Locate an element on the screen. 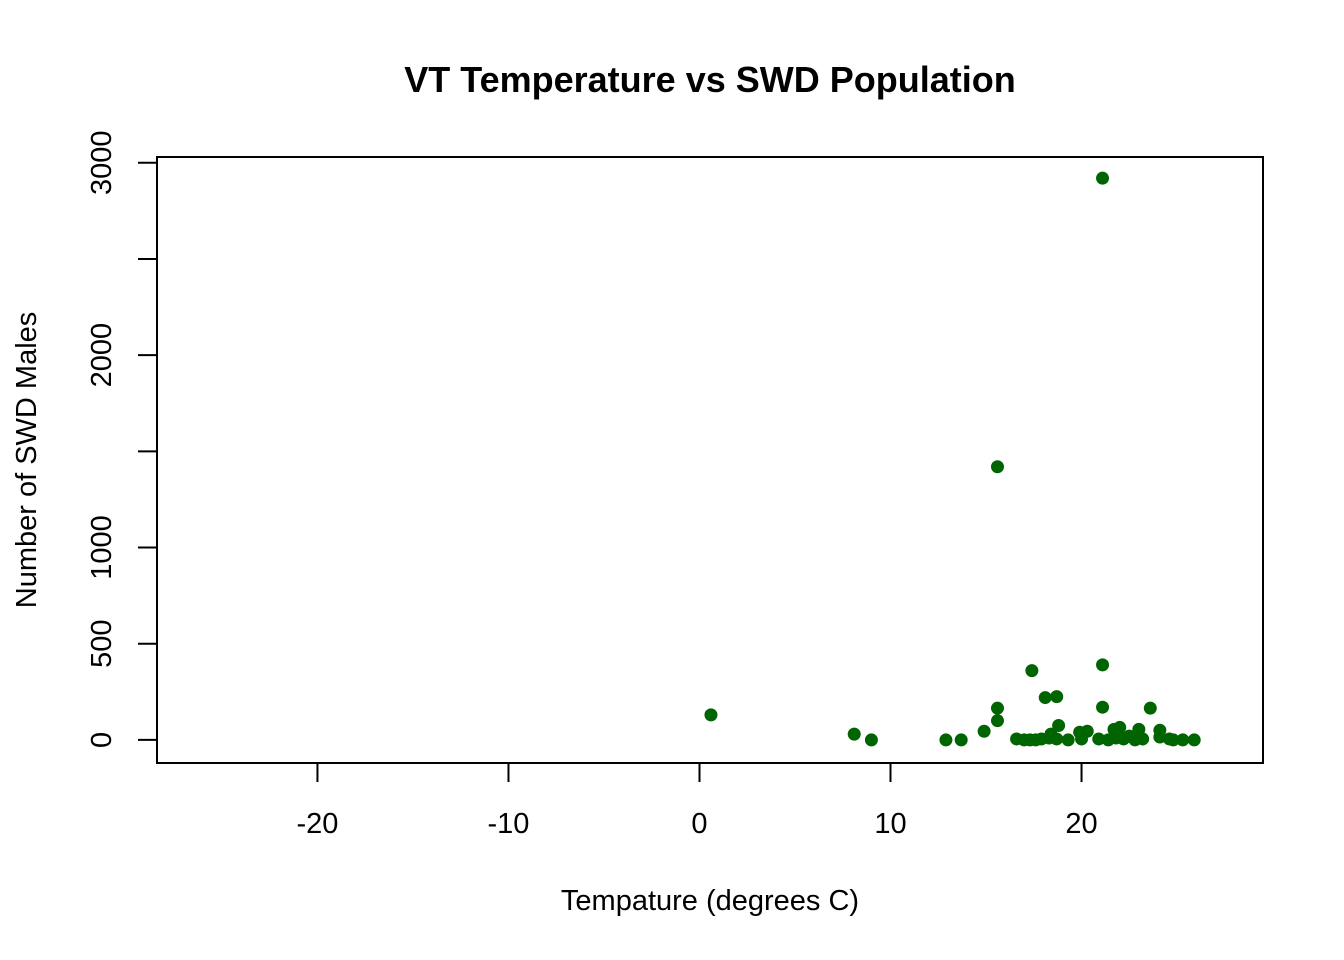 This screenshot has height=960, width=1344. y-tick-label: 2000 is located at coordinates (102, 355).